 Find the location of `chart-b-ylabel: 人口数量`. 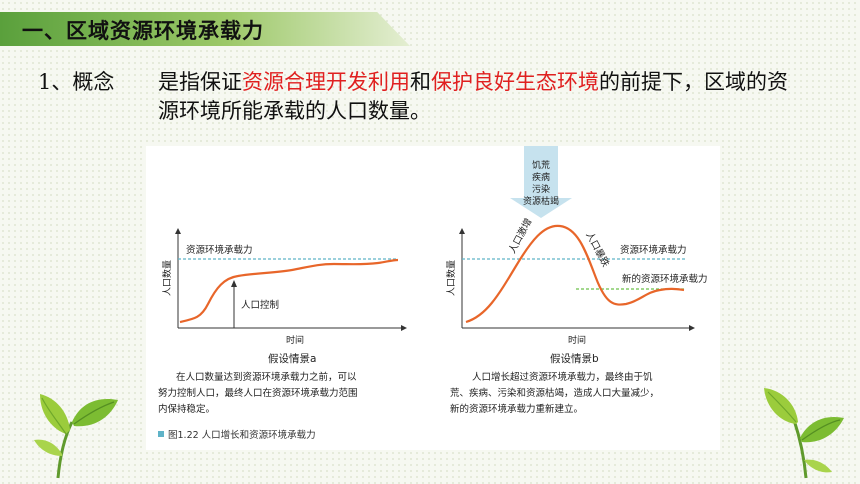

chart-b-ylabel: 人口数量 is located at coordinates (451, 278).